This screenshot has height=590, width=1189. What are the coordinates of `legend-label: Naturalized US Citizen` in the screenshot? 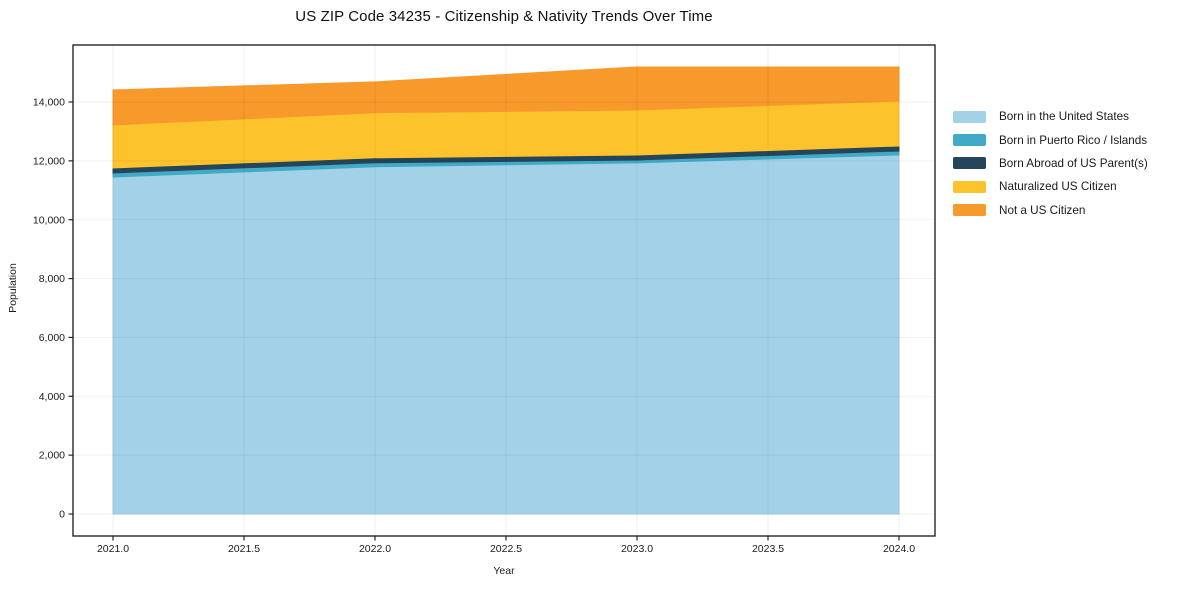 It's located at (1058, 187).